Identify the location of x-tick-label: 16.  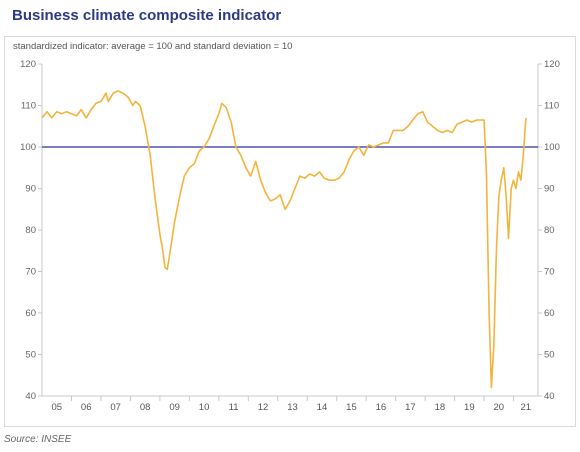
(381, 407).